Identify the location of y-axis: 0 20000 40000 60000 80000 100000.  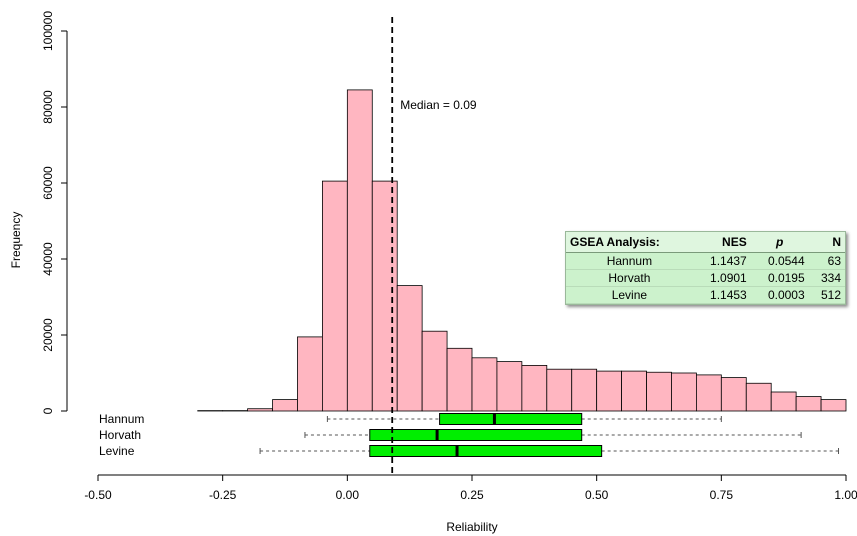
(54, 212).